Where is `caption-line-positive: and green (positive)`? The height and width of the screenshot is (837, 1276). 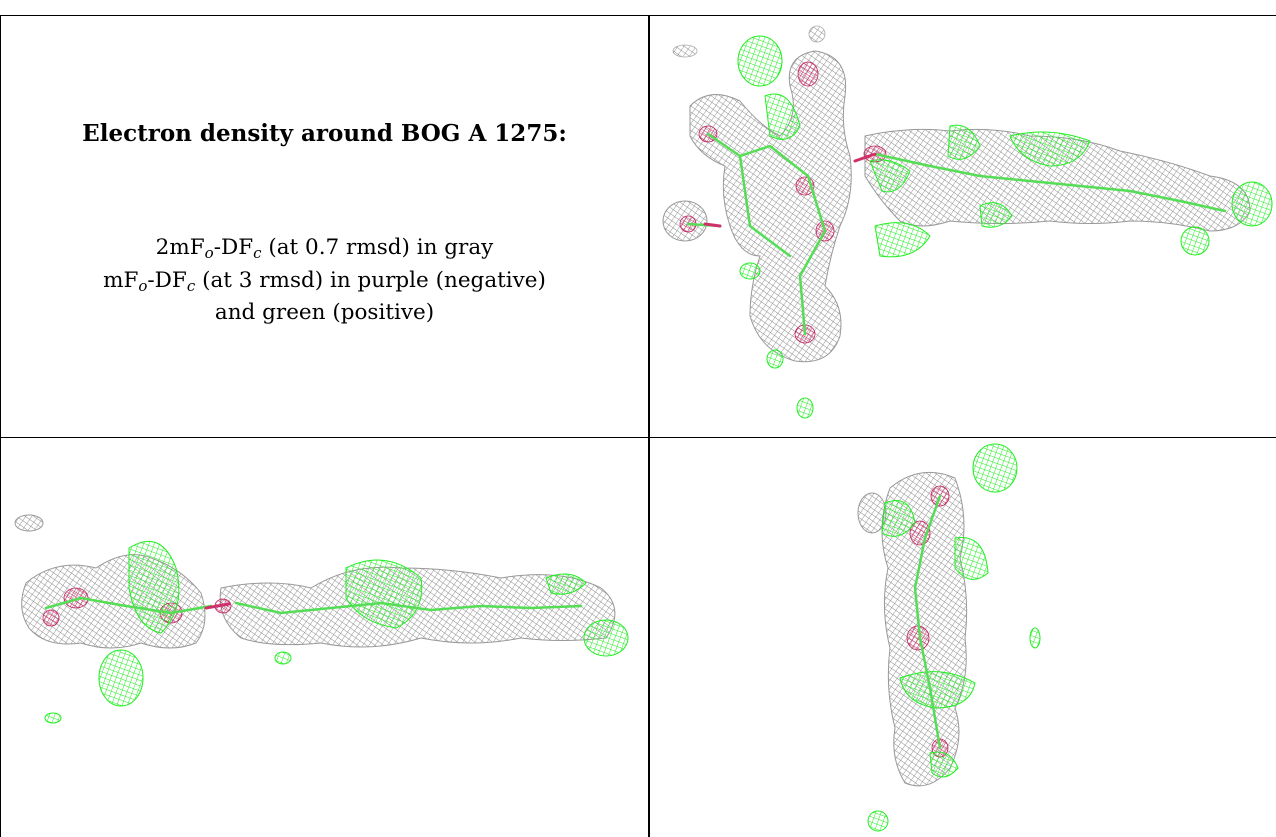 caption-line-positive: and green (positive) is located at coordinates (324, 313).